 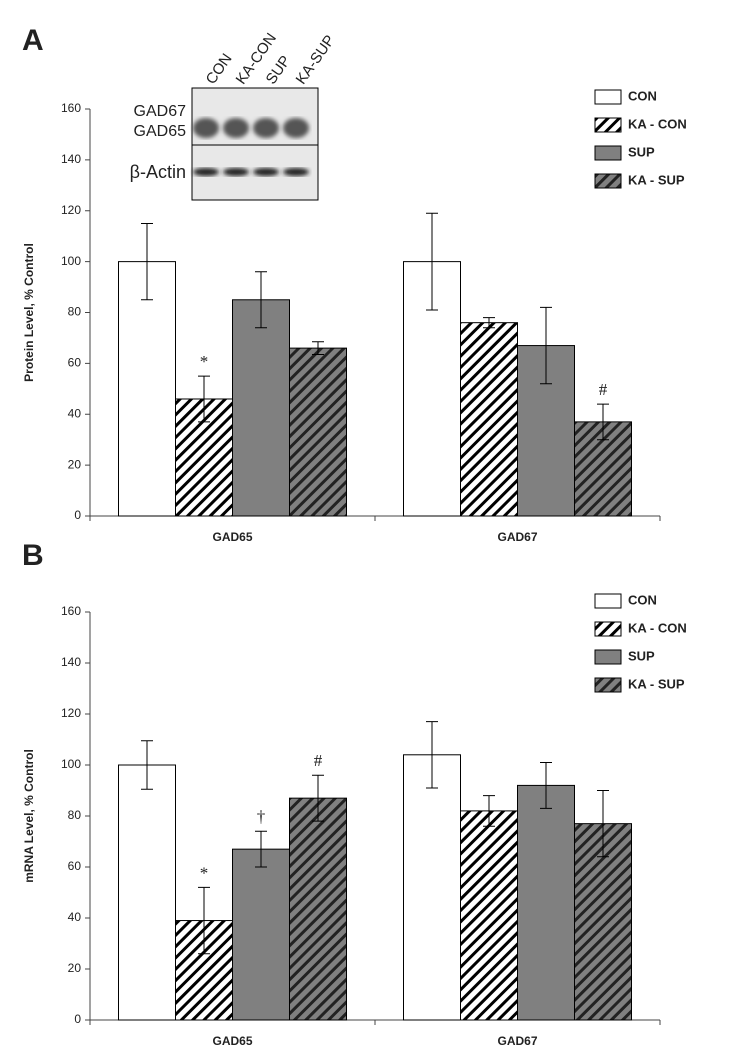 What do you see at coordinates (33, 40) in the screenshot?
I see `panel-label: A` at bounding box center [33, 40].